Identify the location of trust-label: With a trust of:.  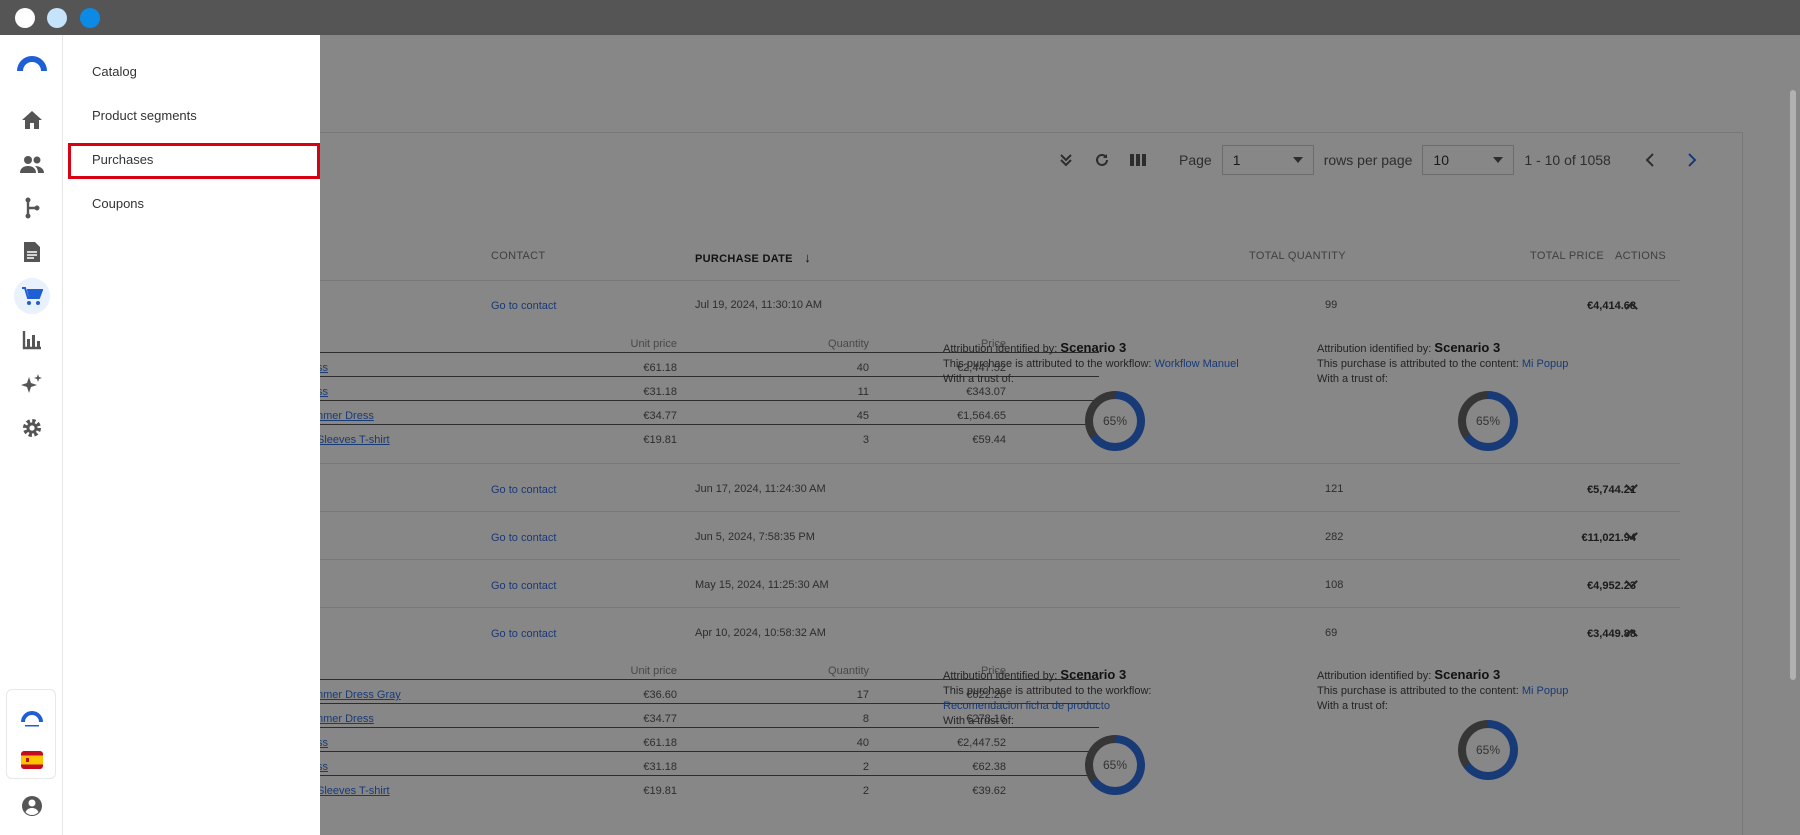
(1352, 706).